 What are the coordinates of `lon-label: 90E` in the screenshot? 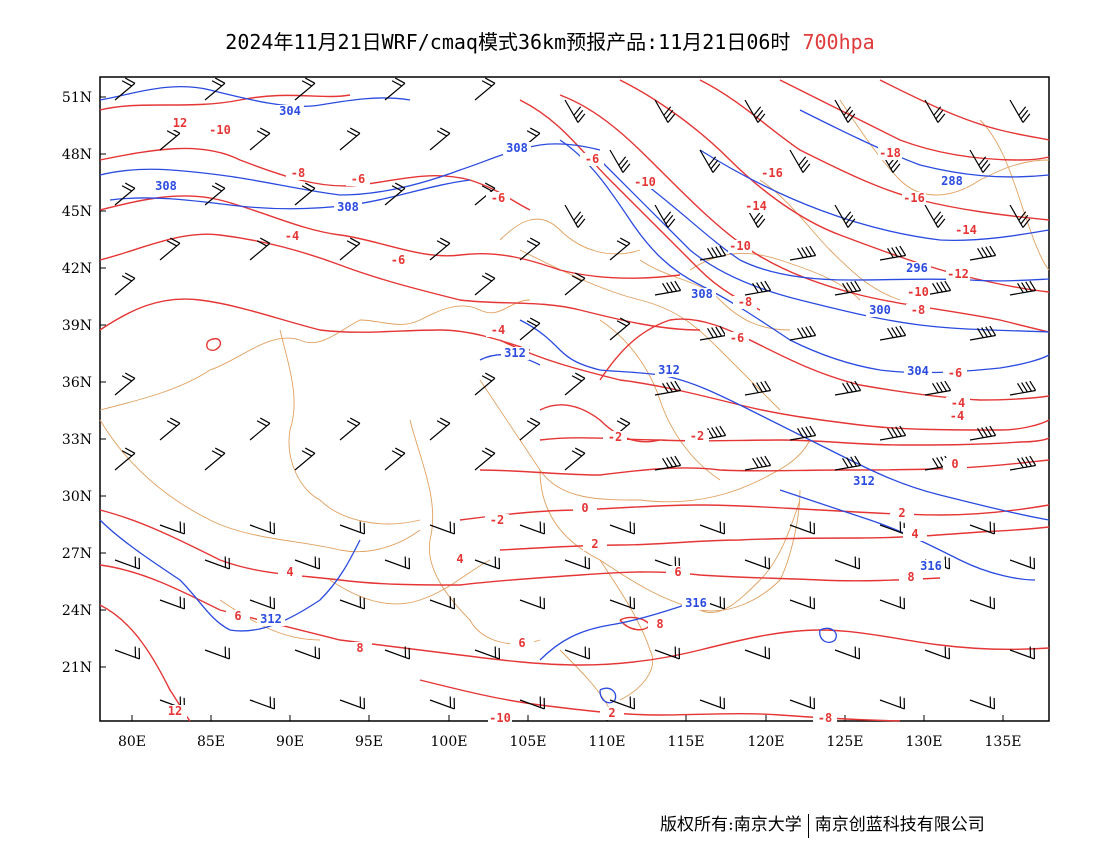 It's located at (290, 742).